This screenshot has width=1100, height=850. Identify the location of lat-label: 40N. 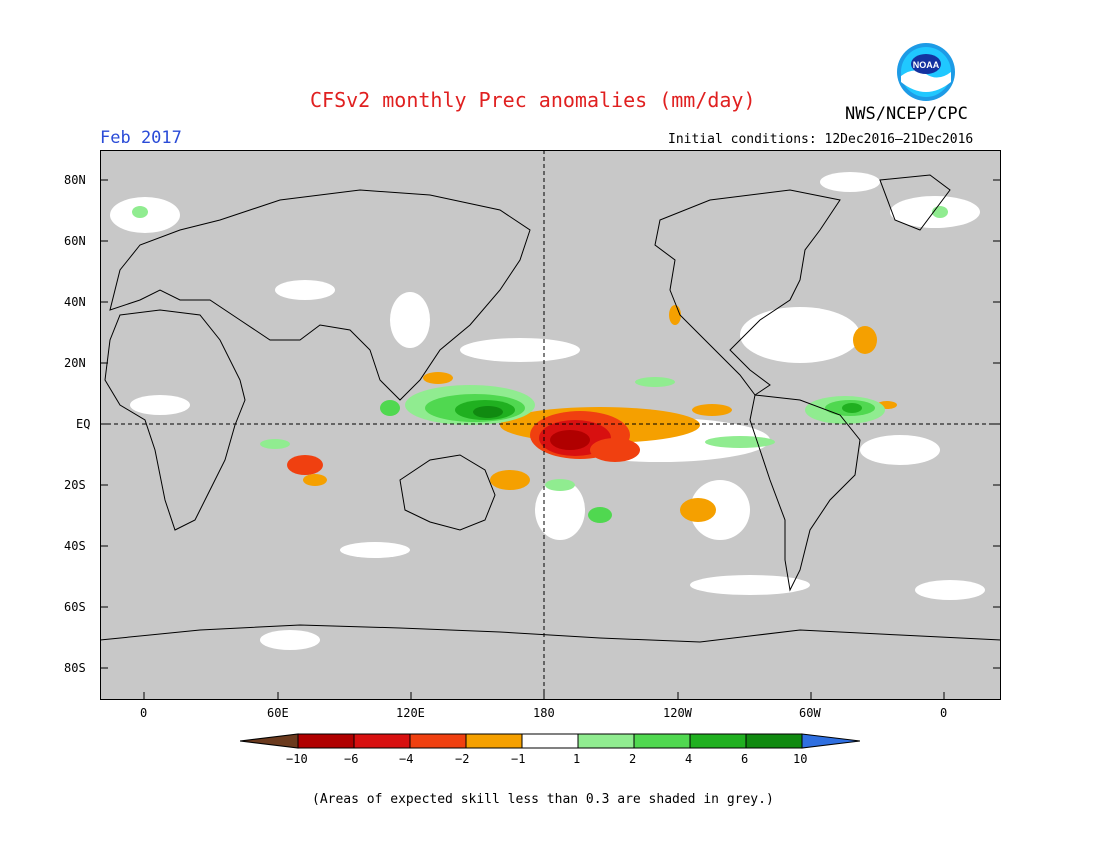
(75, 302).